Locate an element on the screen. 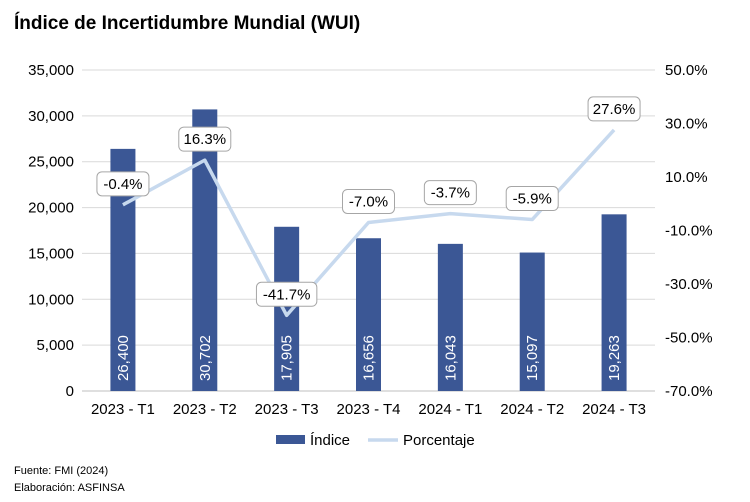  line-value-label: -3.7% is located at coordinates (450, 193).